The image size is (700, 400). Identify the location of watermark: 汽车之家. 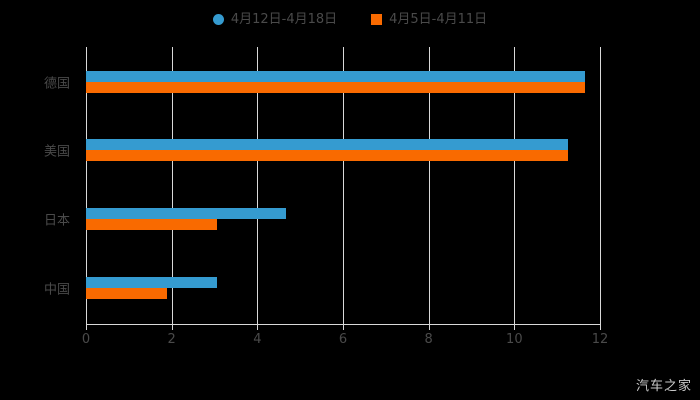
(663, 386).